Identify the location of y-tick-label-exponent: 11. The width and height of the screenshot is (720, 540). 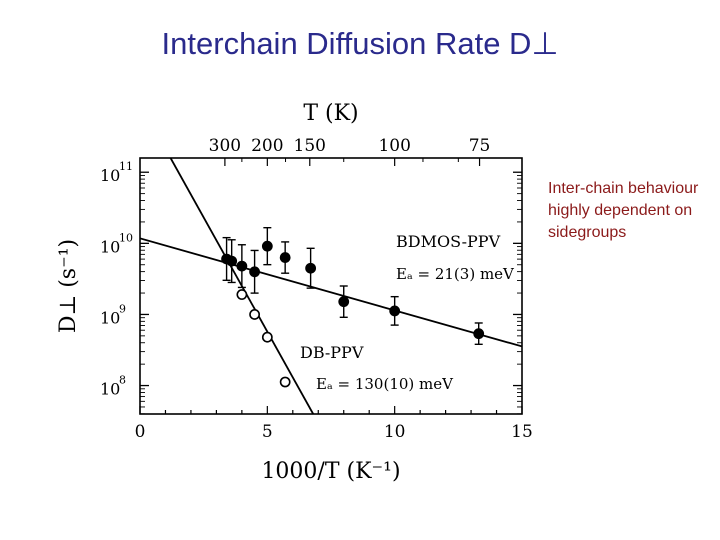
(126, 166).